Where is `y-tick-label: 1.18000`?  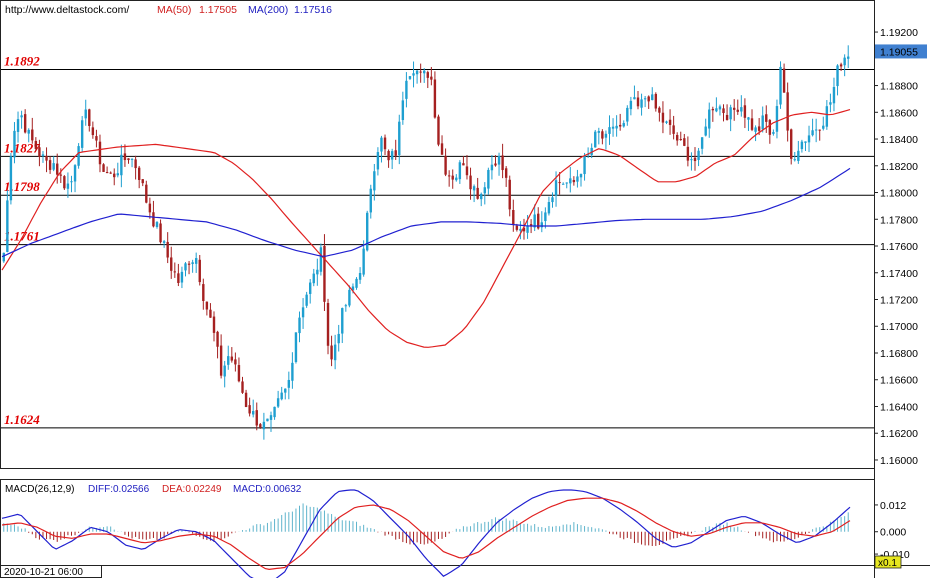
y-tick-label: 1.18000 is located at coordinates (899, 194).